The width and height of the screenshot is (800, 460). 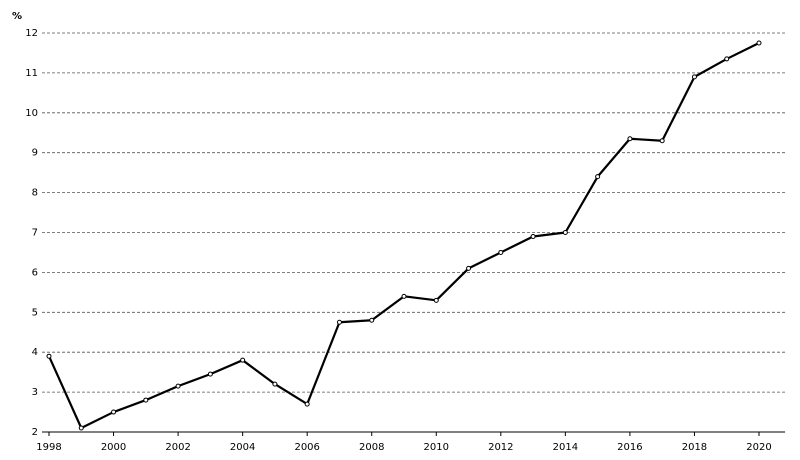 What do you see at coordinates (35, 352) in the screenshot?
I see `y-tick-label: 4` at bounding box center [35, 352].